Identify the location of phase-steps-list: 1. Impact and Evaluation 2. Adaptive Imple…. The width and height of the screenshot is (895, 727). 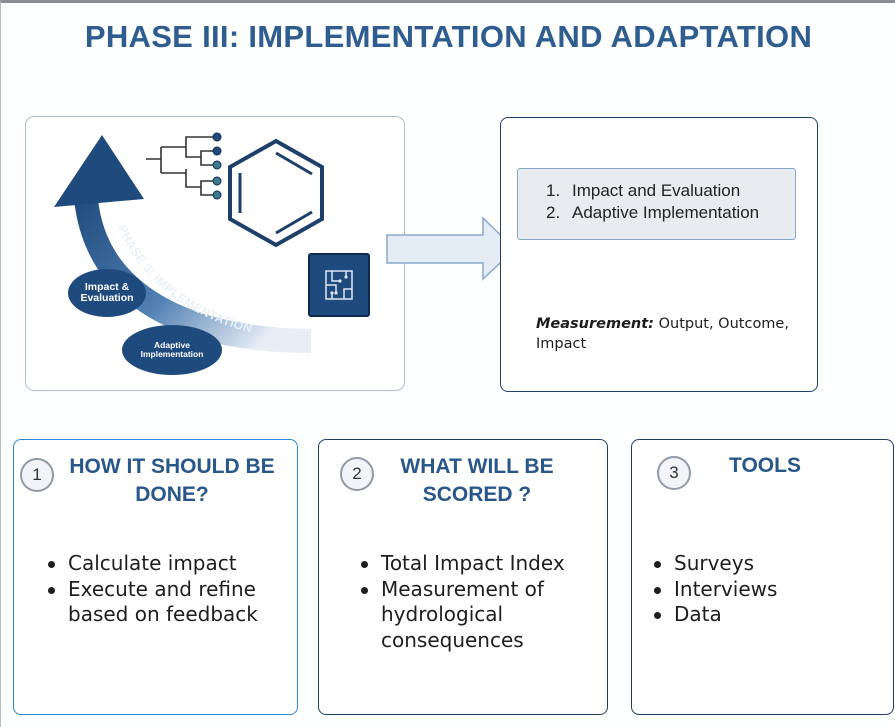
(656, 204).